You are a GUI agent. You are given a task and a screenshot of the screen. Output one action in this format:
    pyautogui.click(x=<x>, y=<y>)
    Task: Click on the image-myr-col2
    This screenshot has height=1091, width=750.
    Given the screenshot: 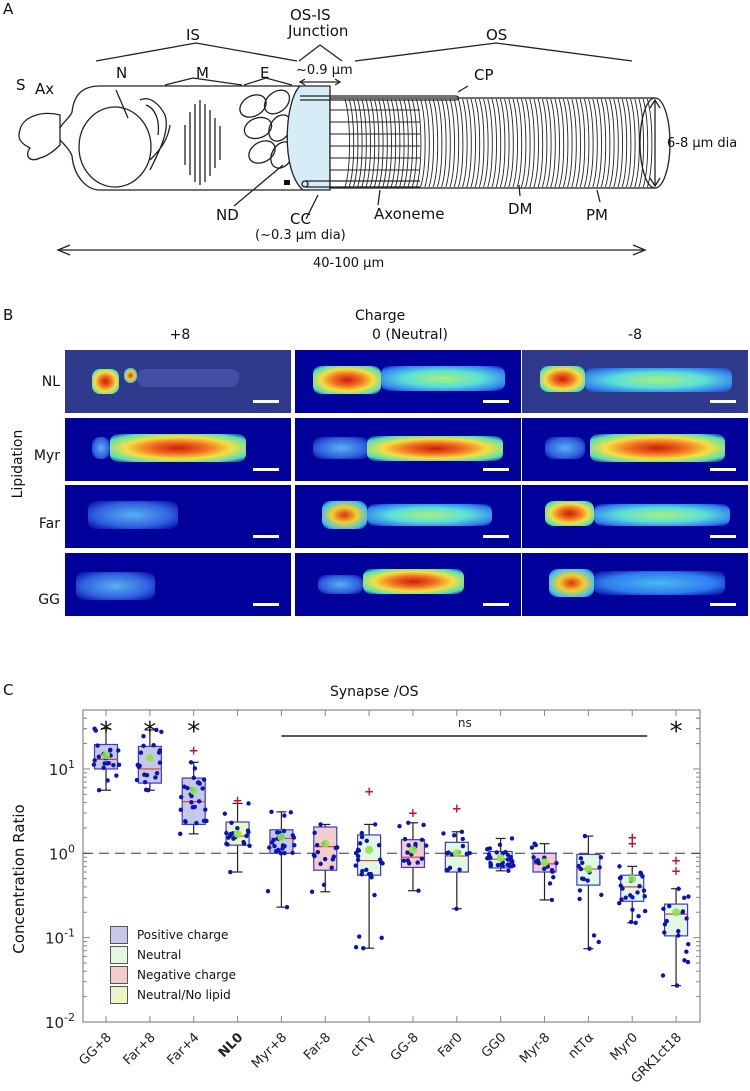 What is the action you would take?
    pyautogui.click(x=408, y=449)
    